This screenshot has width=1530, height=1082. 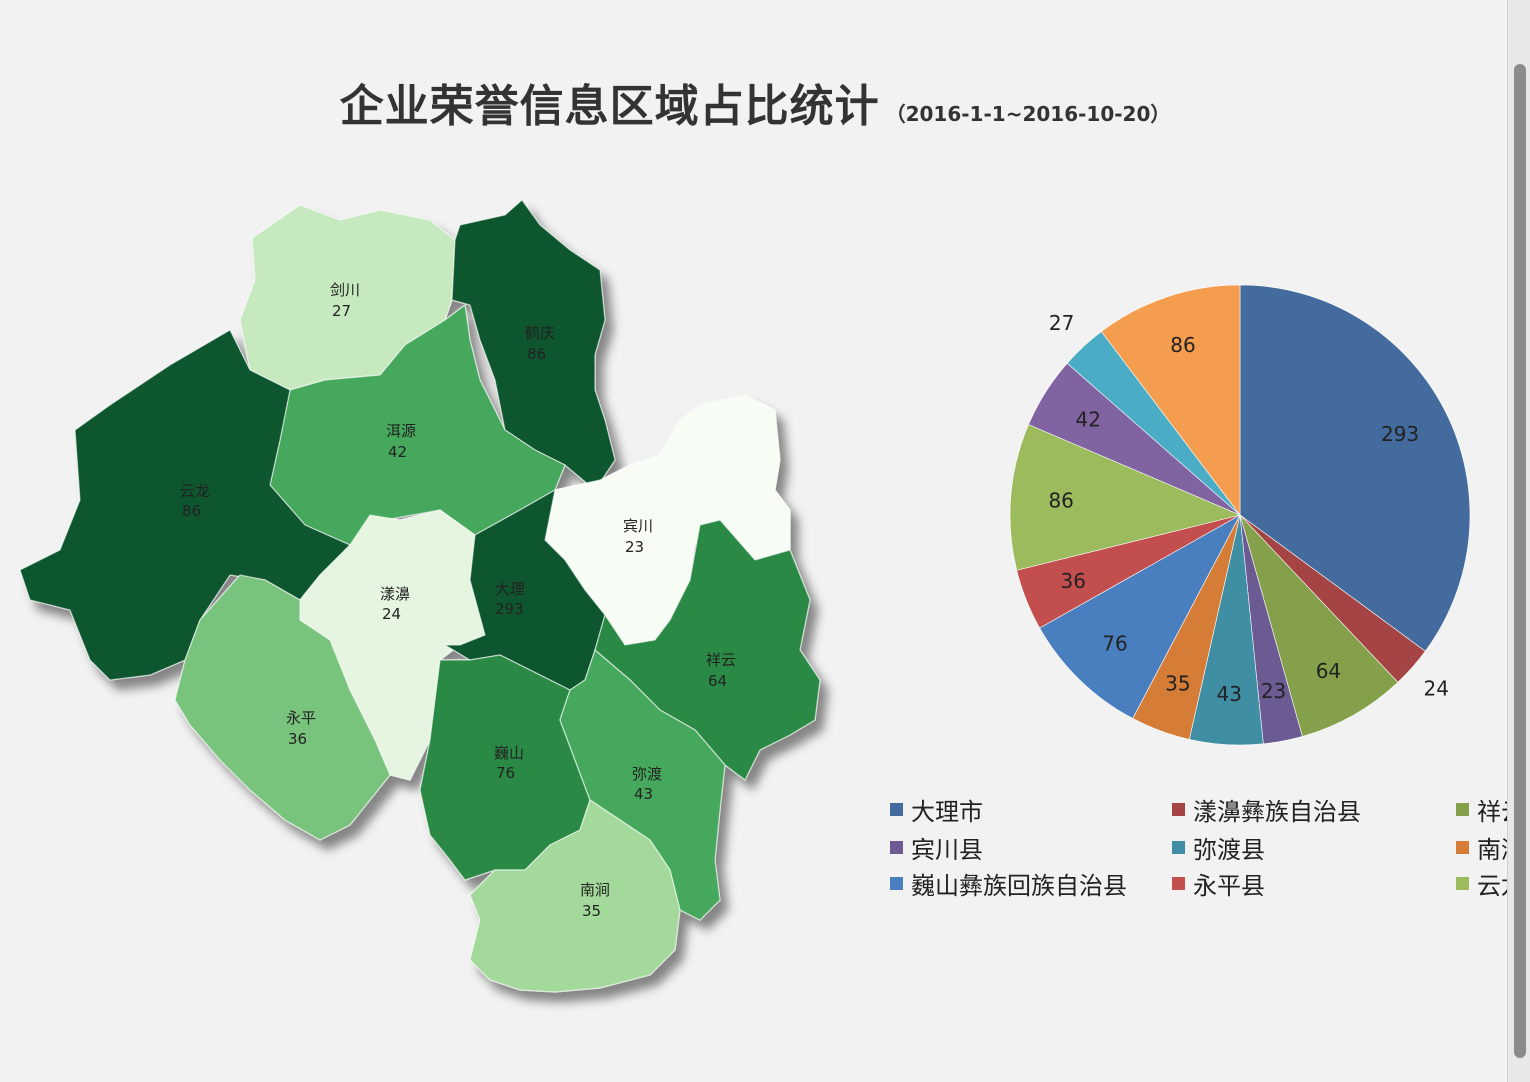 What do you see at coordinates (643, 794) in the screenshot?
I see `map-label-value: 43` at bounding box center [643, 794].